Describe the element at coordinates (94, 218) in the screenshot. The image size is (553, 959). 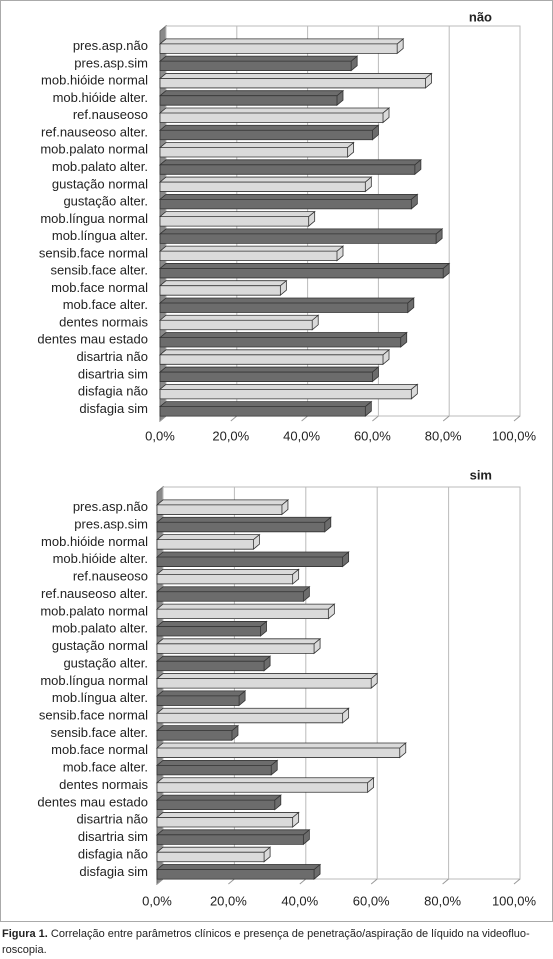
I see `y-tick-label: mob.língua normal` at that location.